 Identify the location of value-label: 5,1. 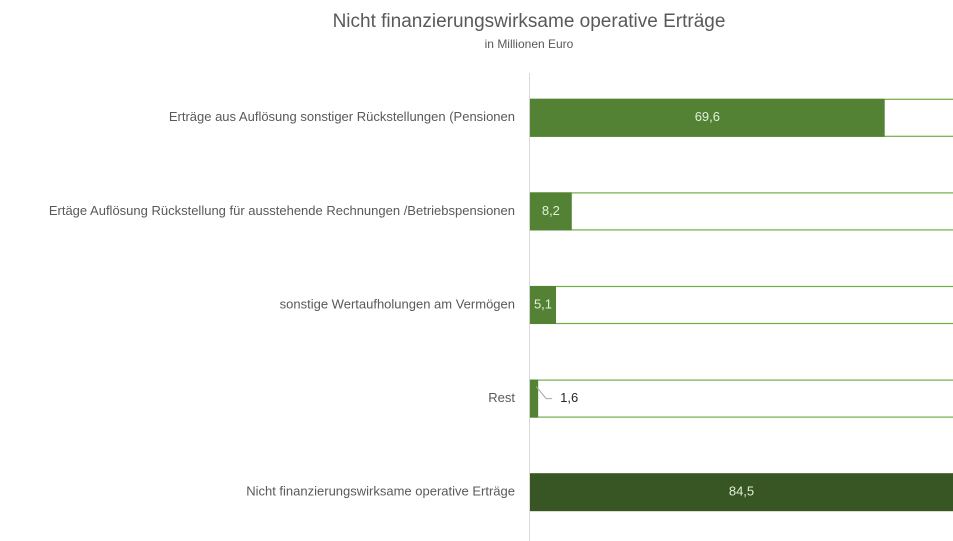
(543, 303).